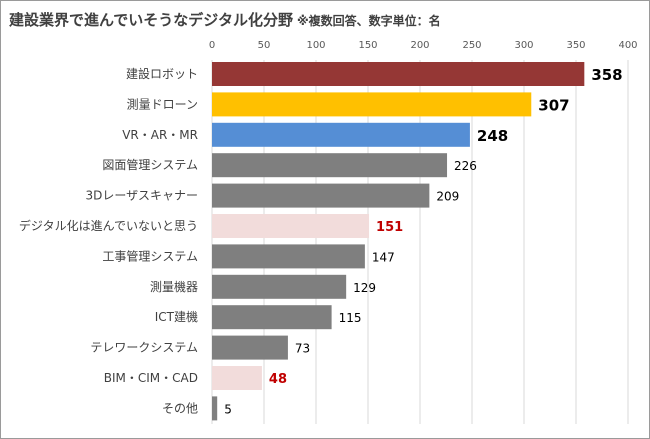  Describe the element at coordinates (278, 379) in the screenshot. I see `value-label: 48` at that location.